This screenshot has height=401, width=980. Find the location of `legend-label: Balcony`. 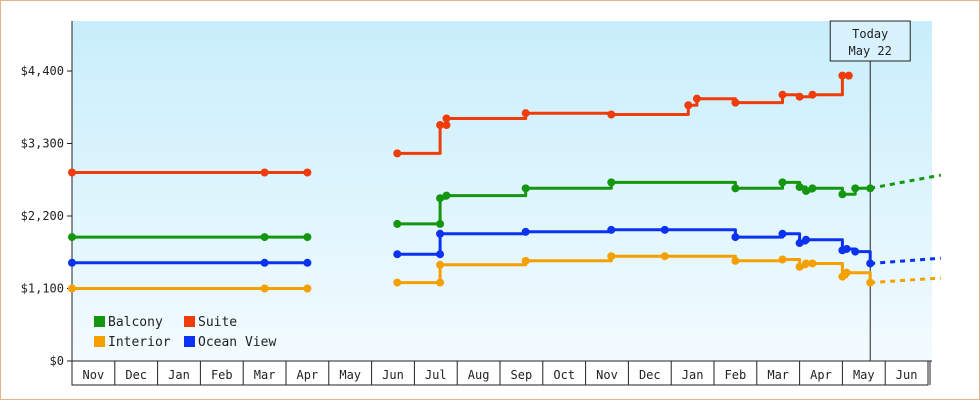

legend-label: Balcony is located at coordinates (135, 322).